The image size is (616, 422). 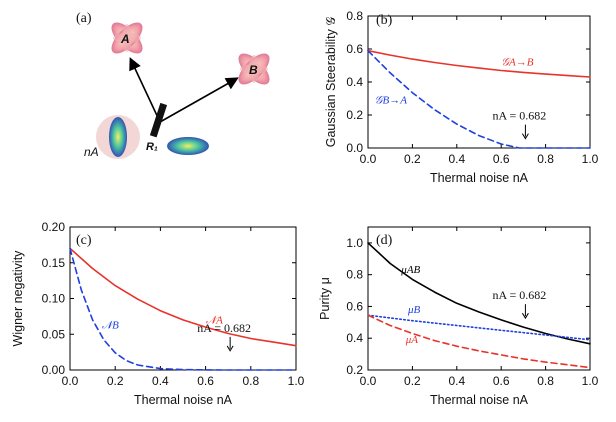 I want to click on mode-b-label: B, so click(x=253, y=70).